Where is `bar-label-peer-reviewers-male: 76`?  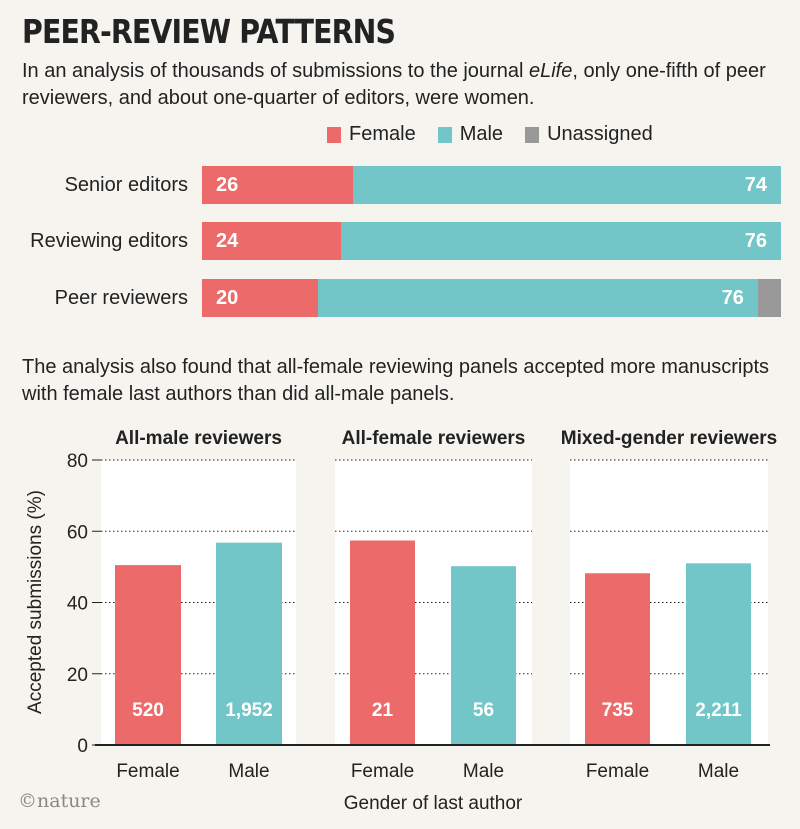 bar-label-peer-reviewers-male: 76 is located at coordinates (732, 298).